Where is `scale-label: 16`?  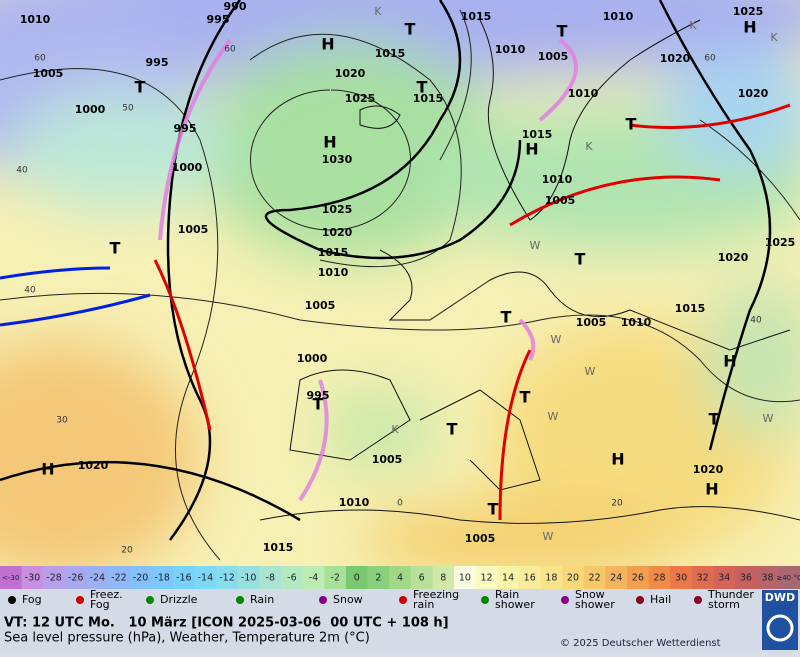 scale-label: 16 is located at coordinates (530, 578).